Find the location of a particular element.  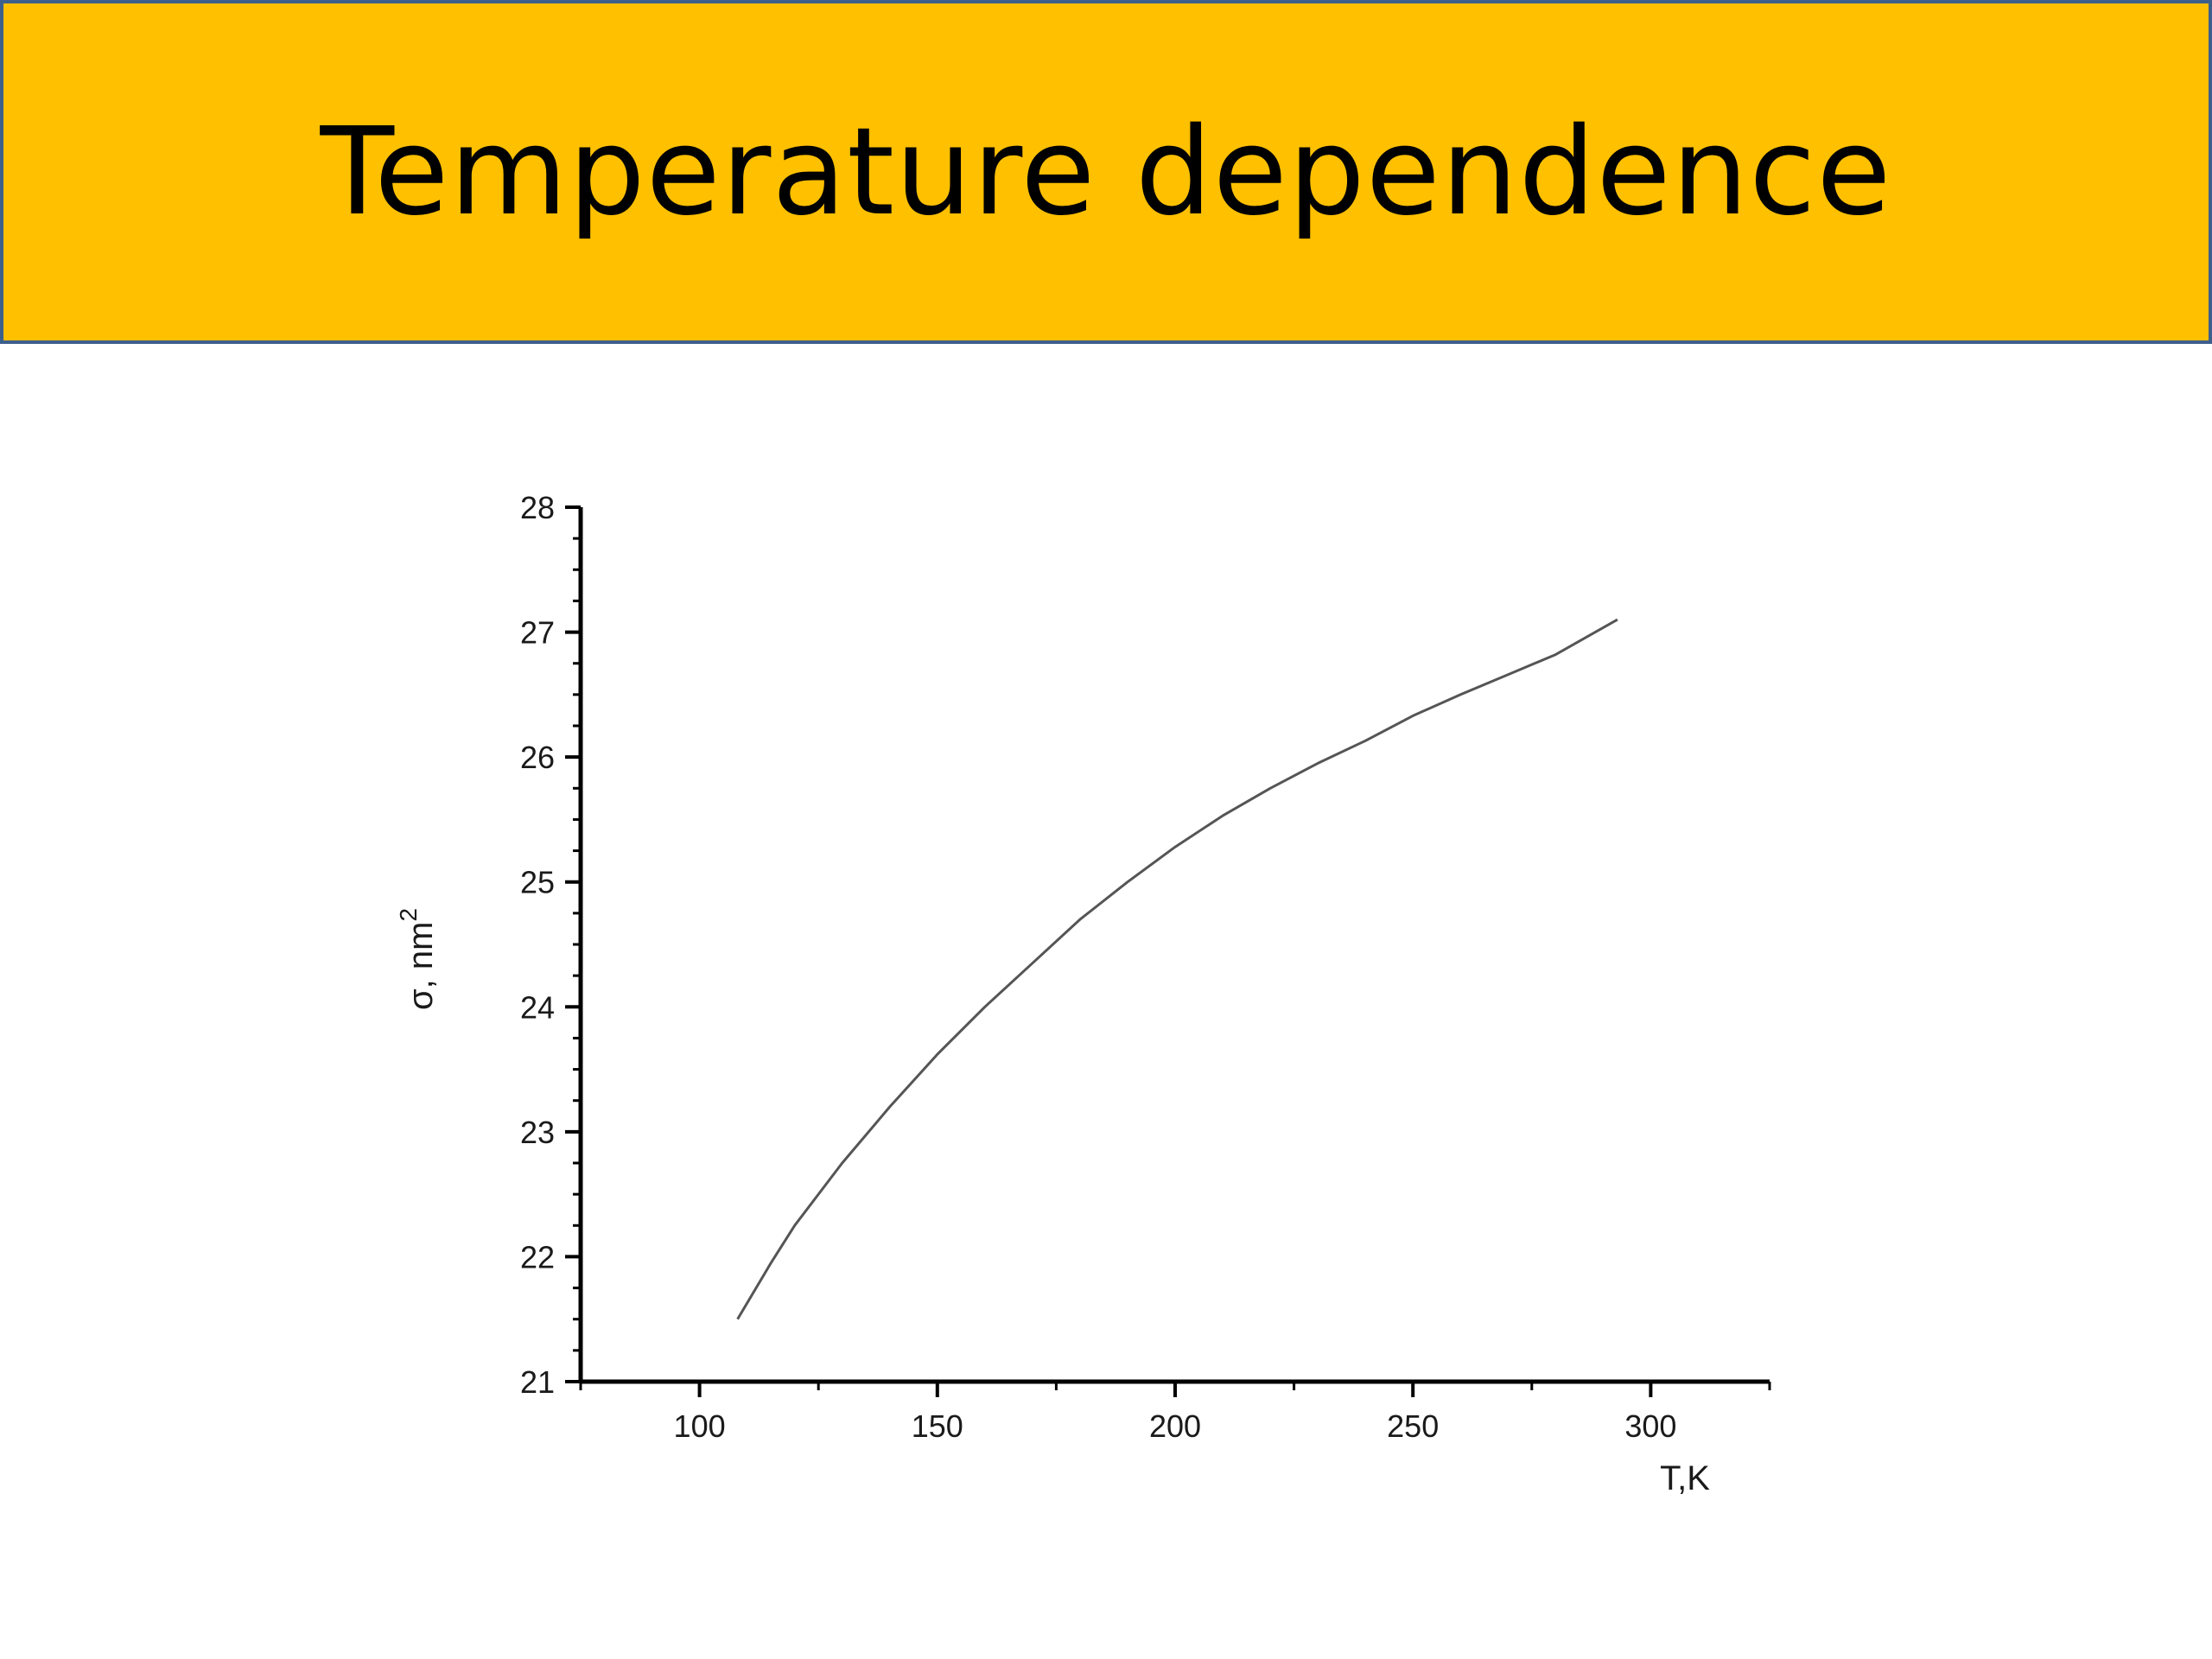

y-tick-label: 23 is located at coordinates (537, 1132).